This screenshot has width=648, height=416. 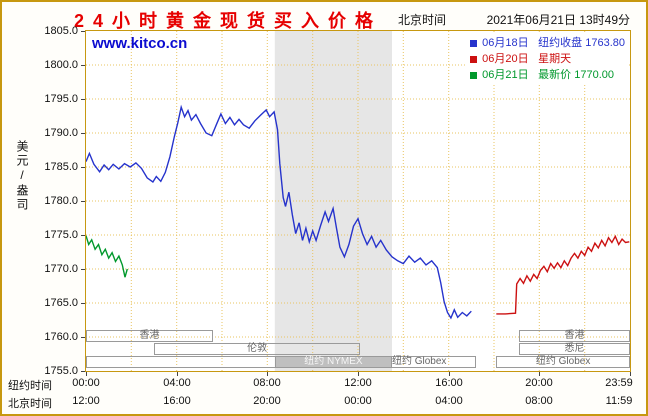 I want to click on x-tick-ny-time: 04:00, so click(x=177, y=383).